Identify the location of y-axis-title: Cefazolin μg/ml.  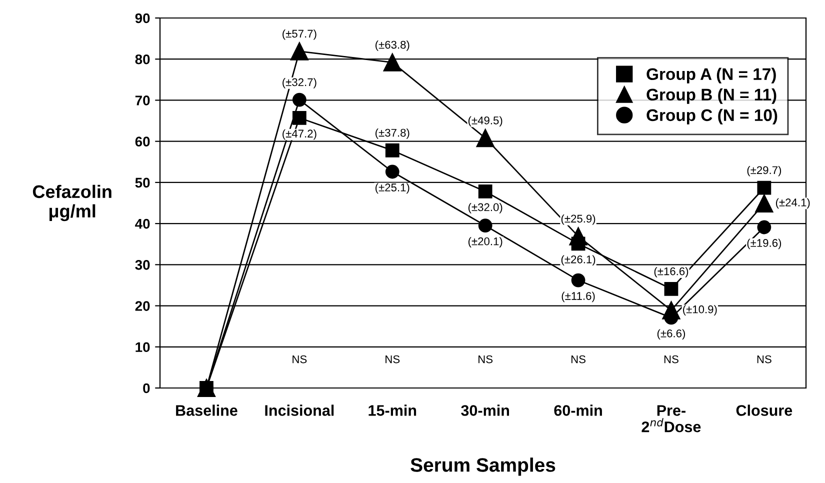
(72, 203).